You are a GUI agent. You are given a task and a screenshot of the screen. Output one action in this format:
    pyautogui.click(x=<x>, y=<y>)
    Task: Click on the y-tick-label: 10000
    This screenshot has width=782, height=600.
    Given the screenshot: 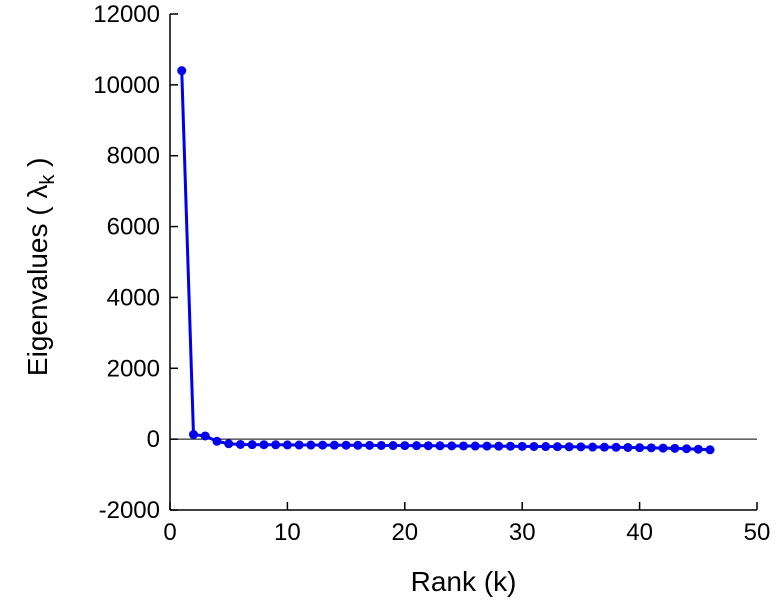 What is the action you would take?
    pyautogui.click(x=126, y=85)
    